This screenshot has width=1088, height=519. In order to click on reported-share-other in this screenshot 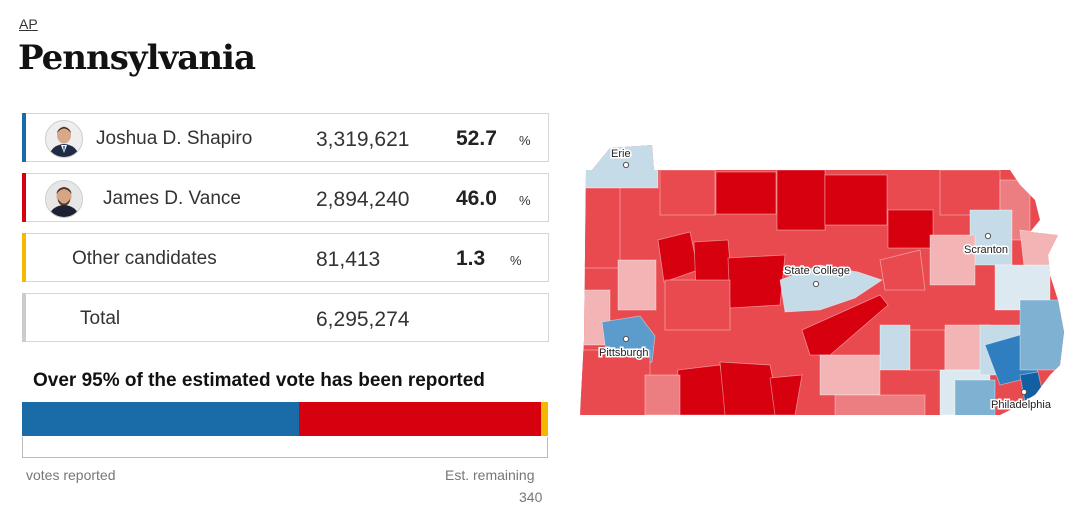, I will do `click(544, 419)`.